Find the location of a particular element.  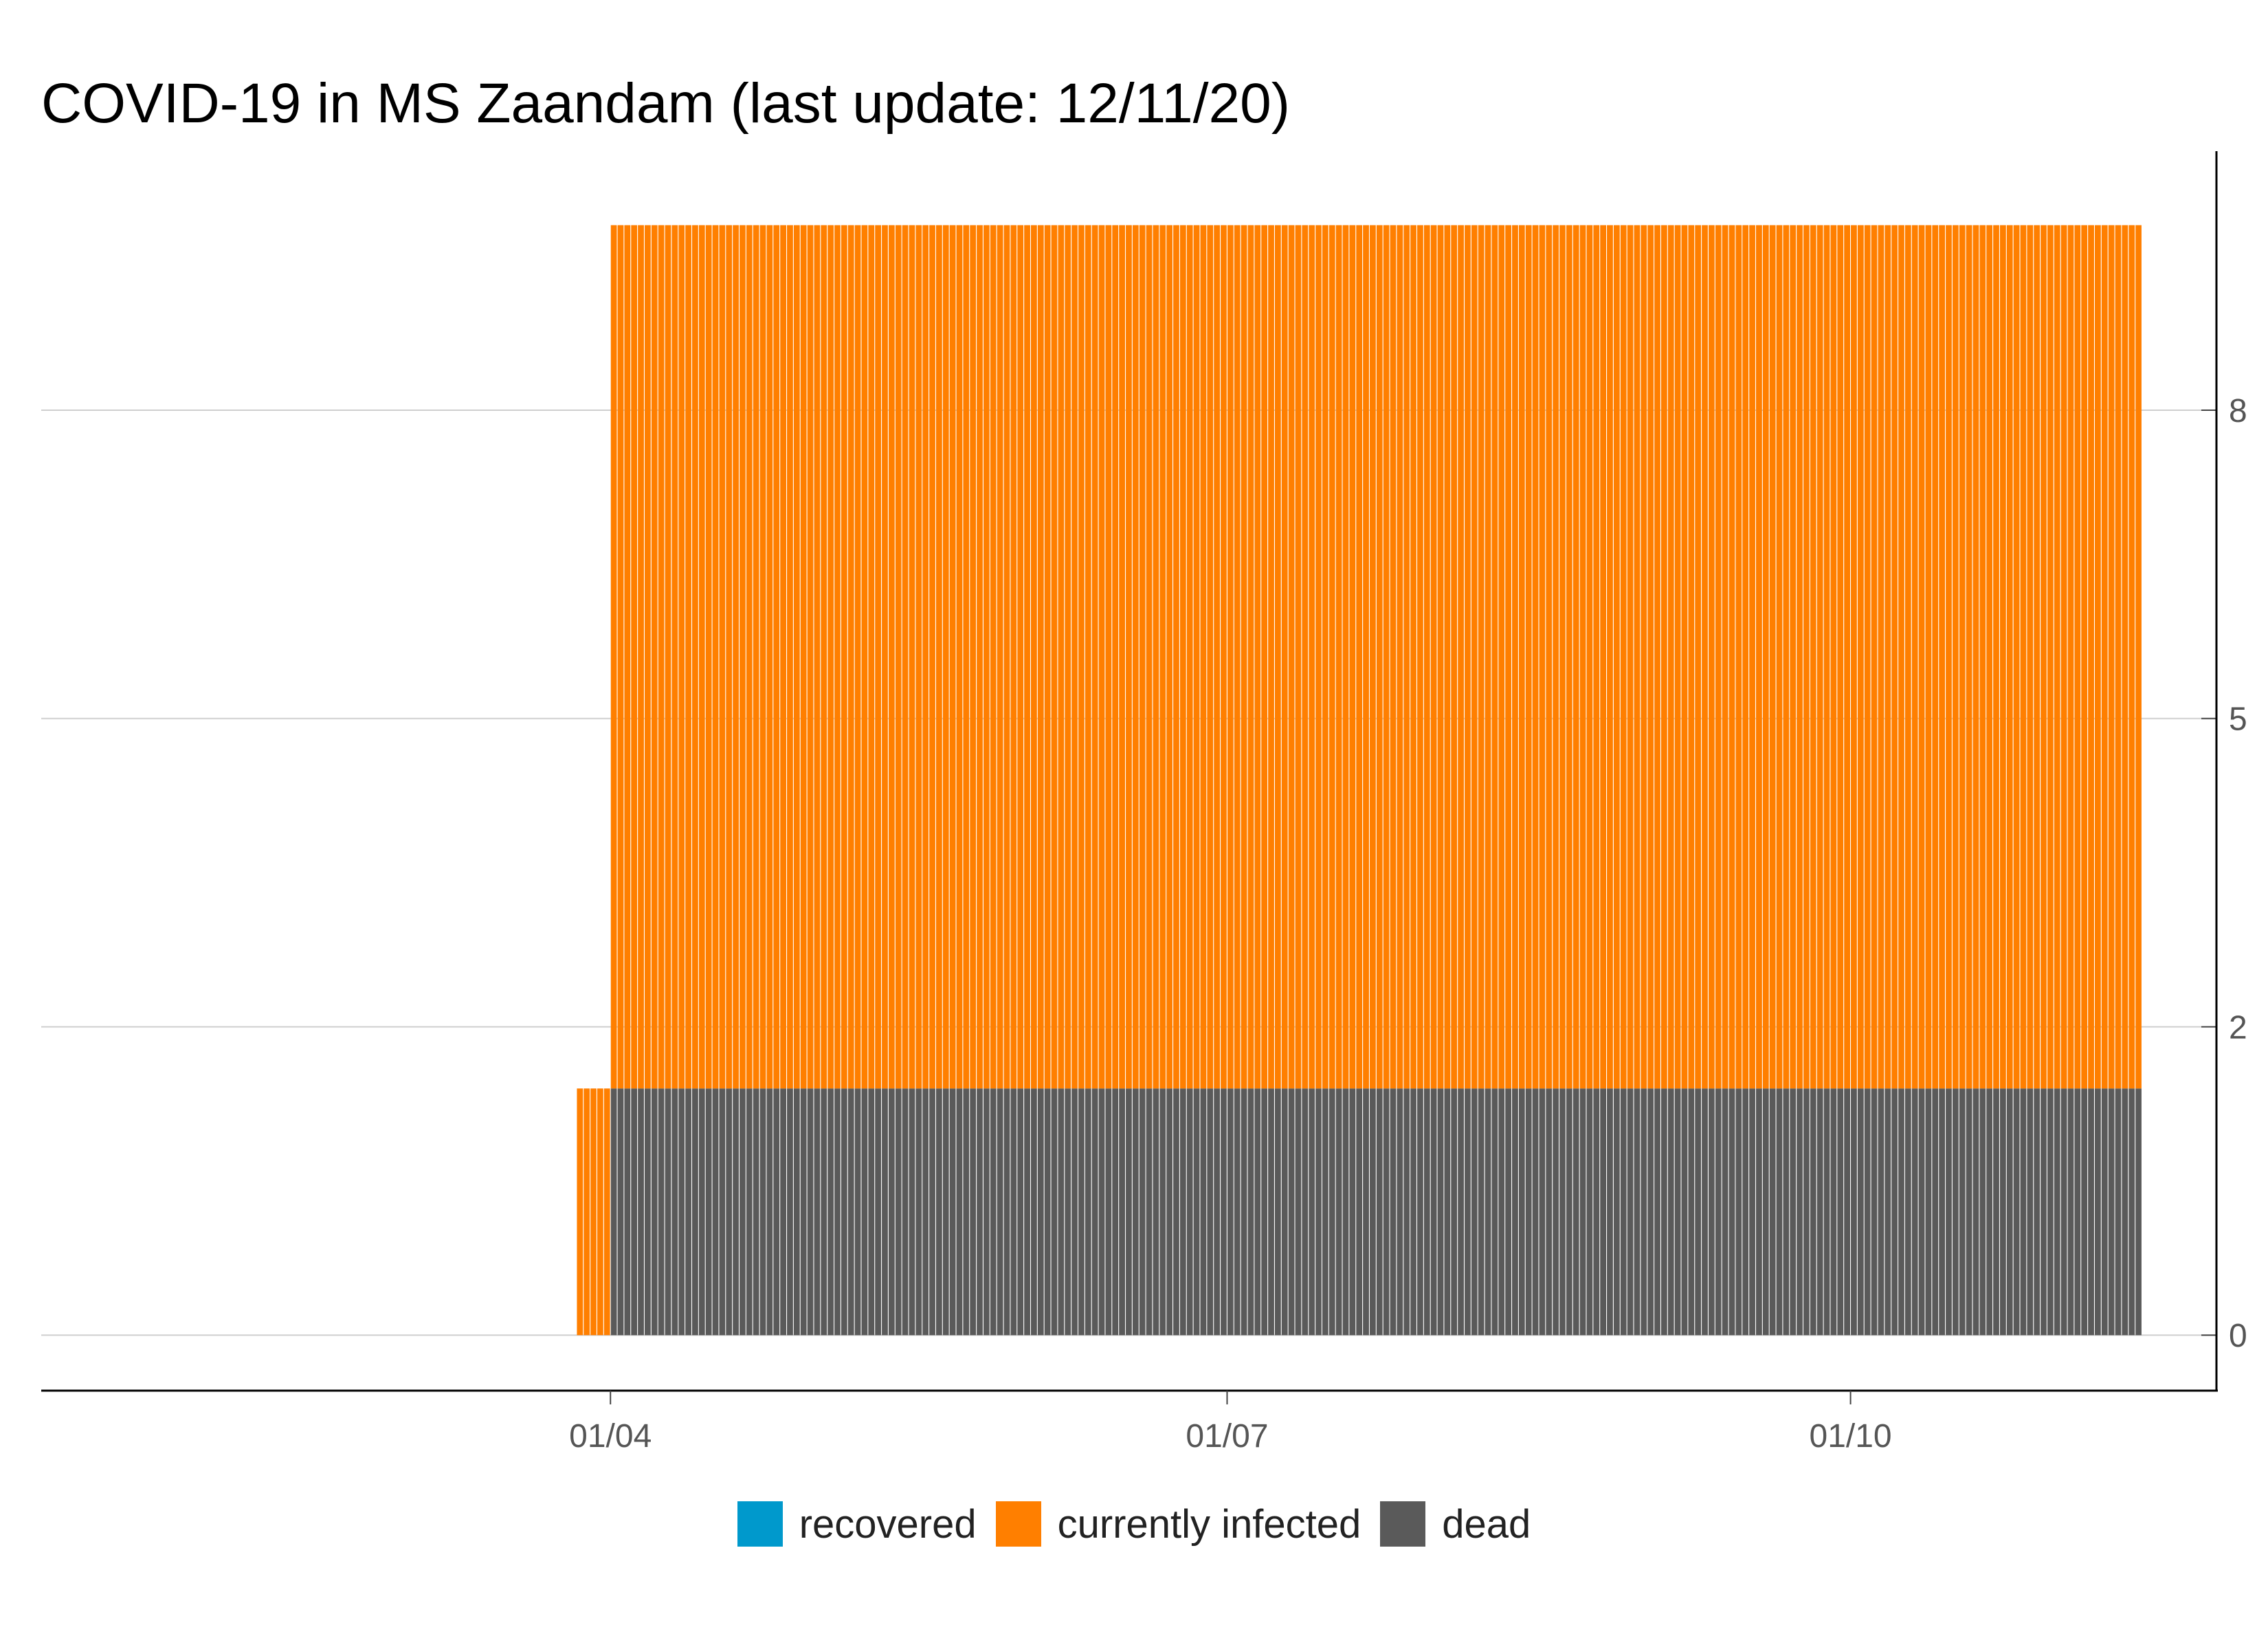

legend-item: currently infected is located at coordinates (1178, 1524).